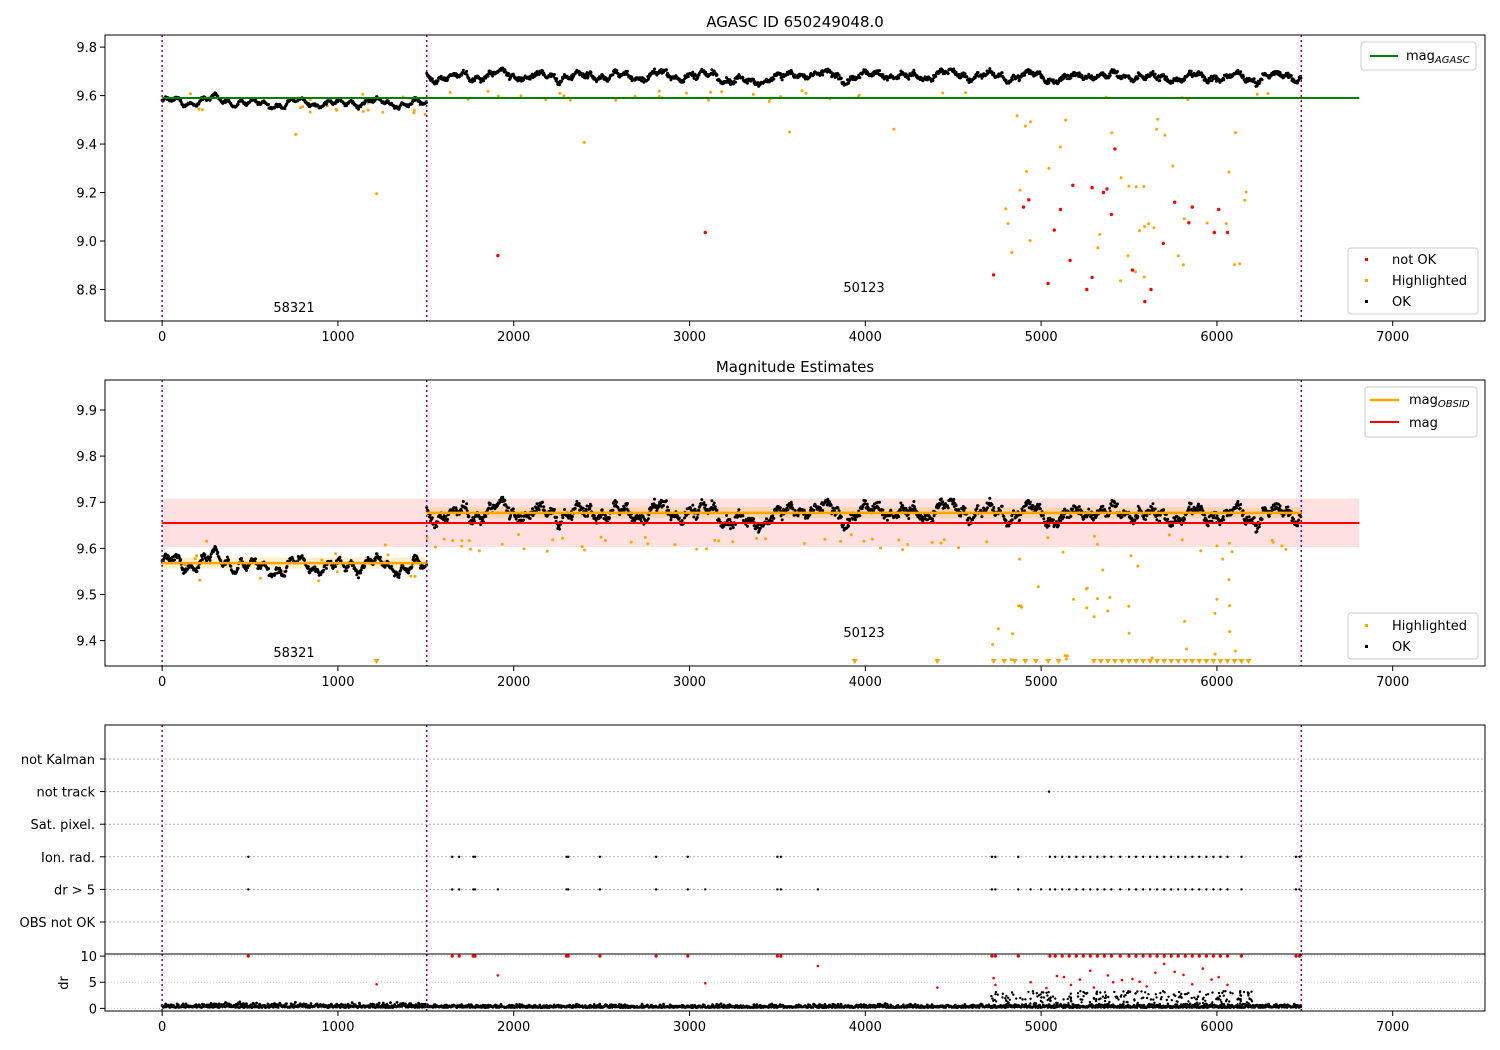  What do you see at coordinates (86, 457) in the screenshot?
I see `p2-ytick-label: 9.8` at bounding box center [86, 457].